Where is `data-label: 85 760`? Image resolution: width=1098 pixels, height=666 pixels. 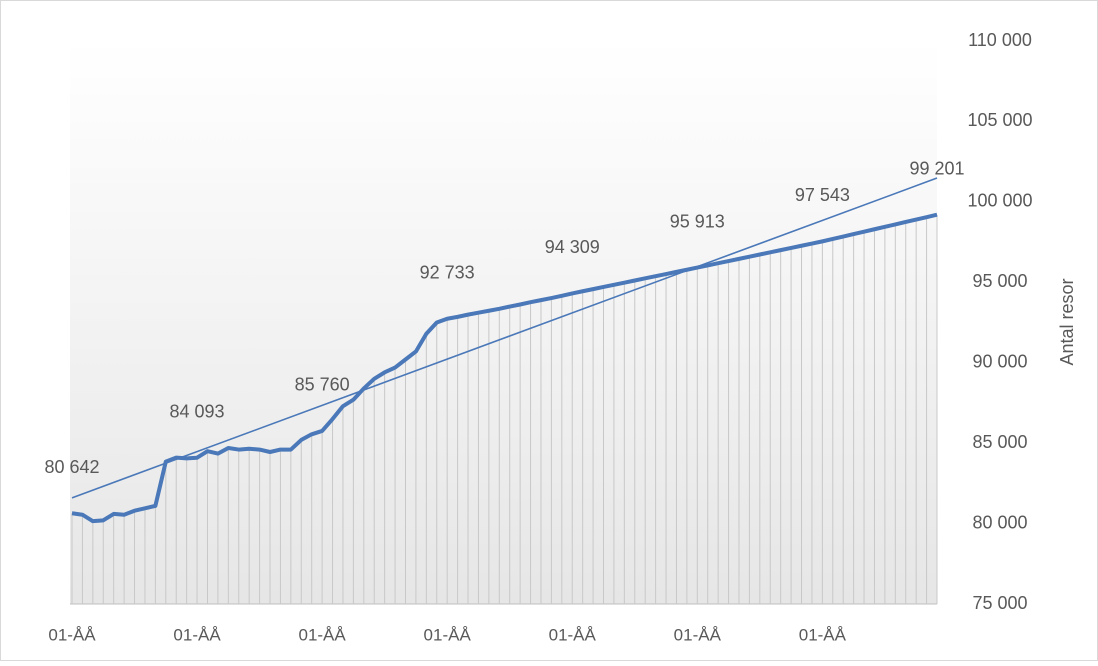
data-label: 85 760 is located at coordinates (322, 385).